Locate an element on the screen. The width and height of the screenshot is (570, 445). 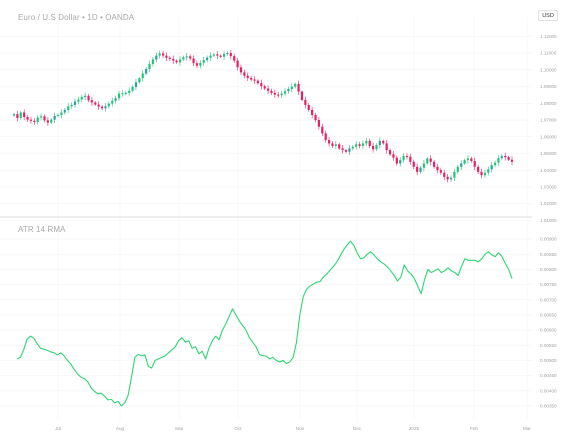
atr-tick-label: 0.00900 is located at coordinates (548, 239).